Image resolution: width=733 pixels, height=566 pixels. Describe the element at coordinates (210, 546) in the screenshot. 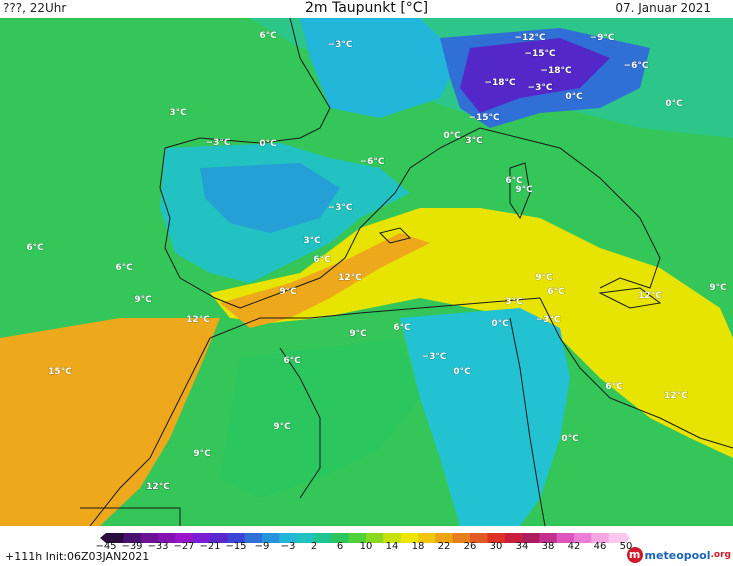

I see `colorbar-tick-label: −21` at that location.